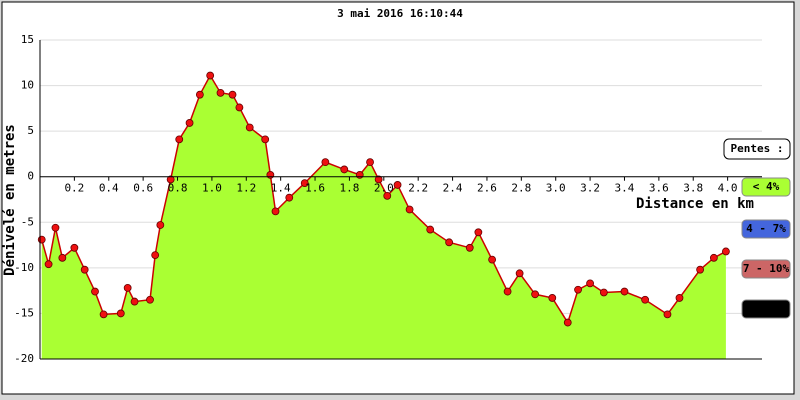  Describe the element at coordinates (315, 188) in the screenshot. I see `x-tick-label: 1.6` at that location.